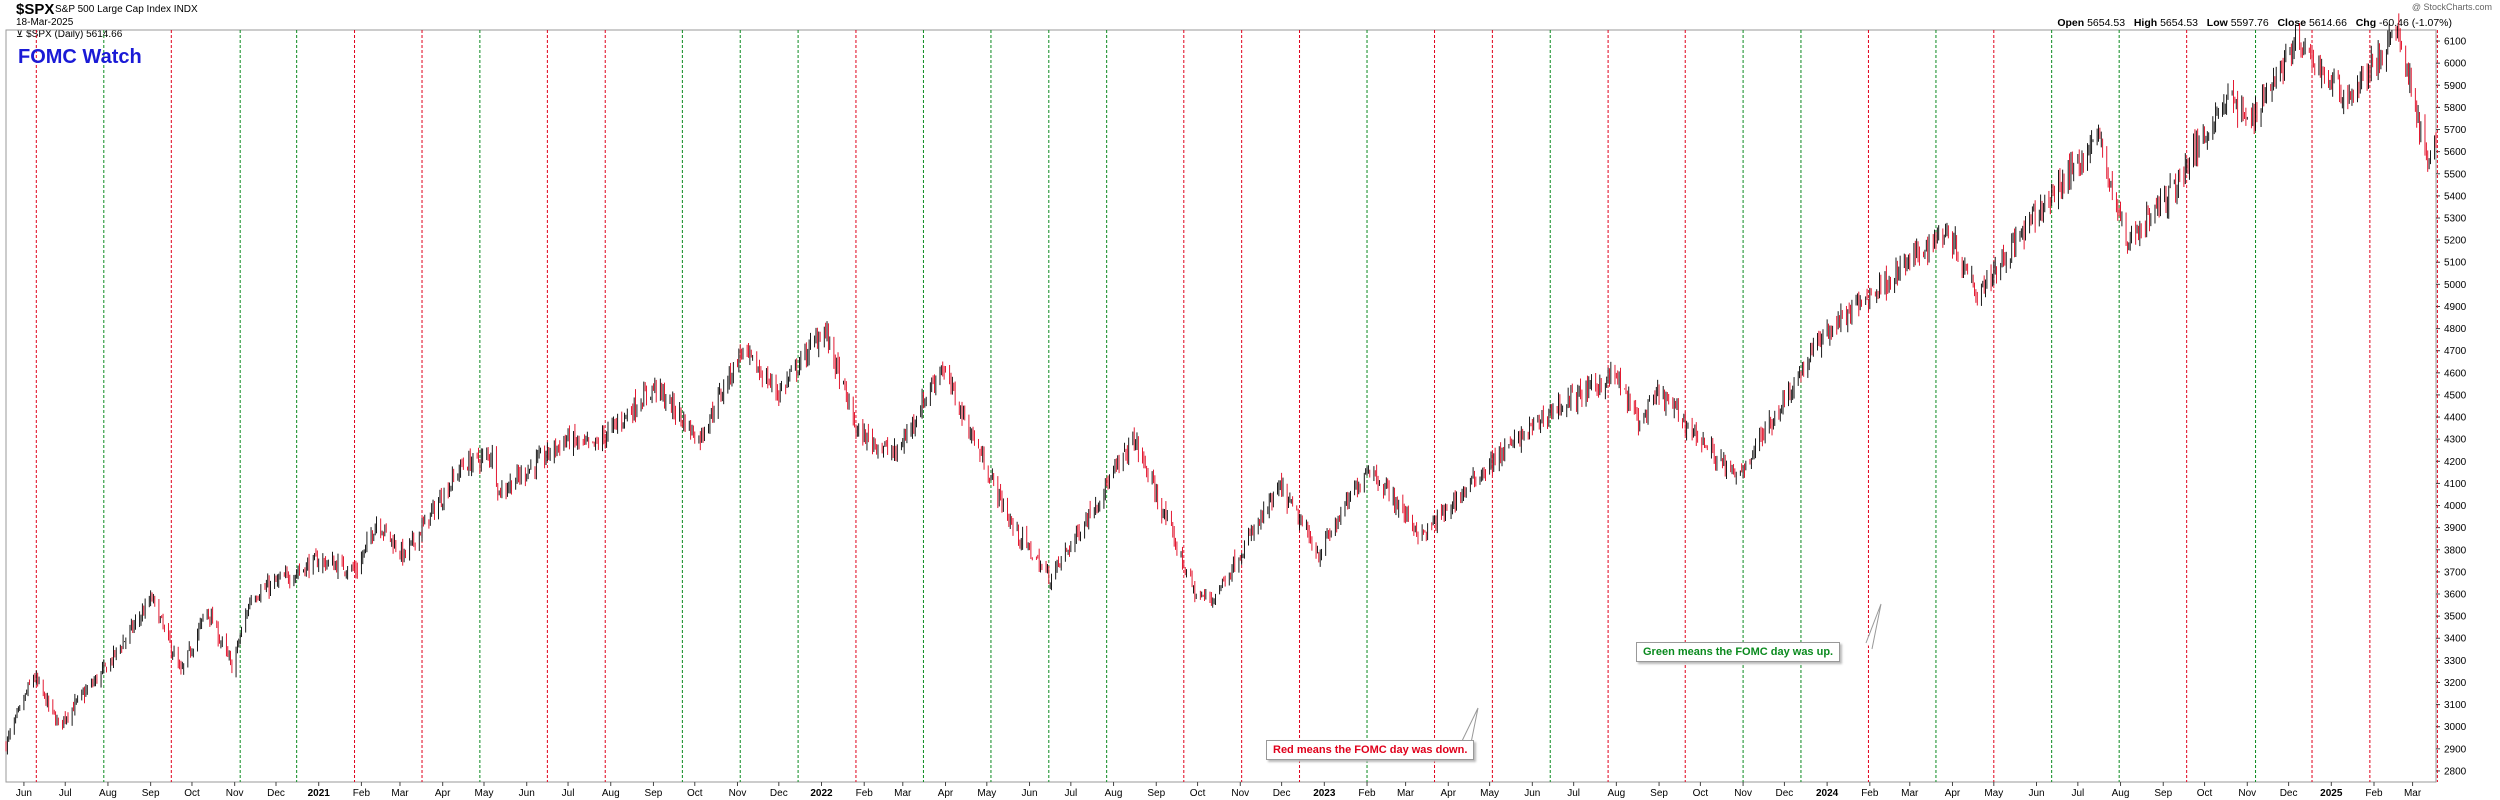 This screenshot has width=2500, height=800. Describe the element at coordinates (35, 9) in the screenshot. I see `ticker-symbol: $SPX` at that location.